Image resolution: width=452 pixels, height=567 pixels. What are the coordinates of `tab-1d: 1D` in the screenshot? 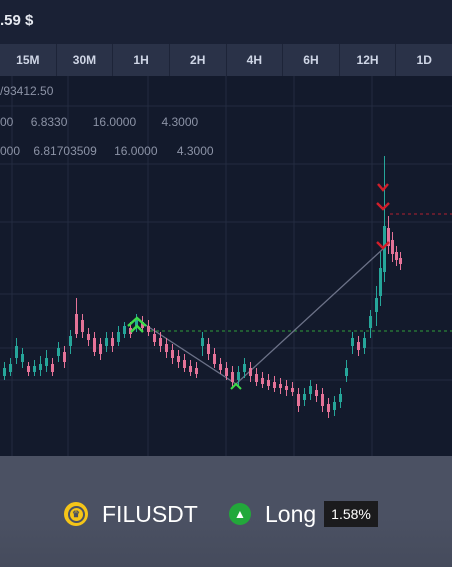 It's located at (424, 60).